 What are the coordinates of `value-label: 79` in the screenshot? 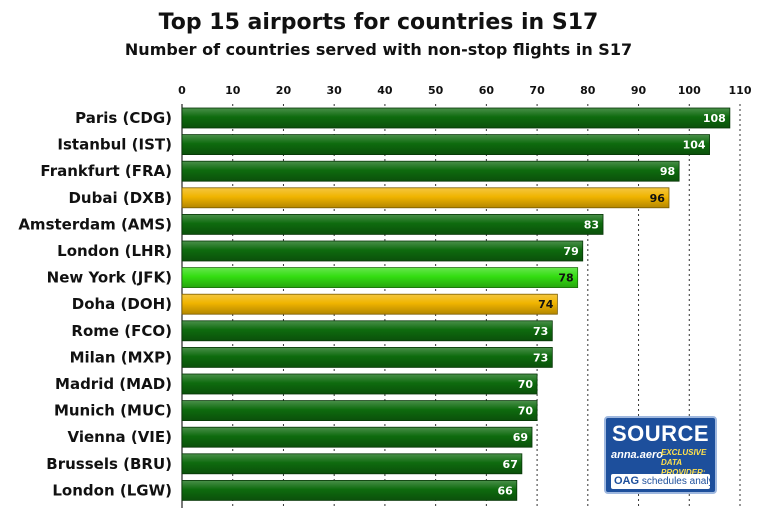 It's located at (570, 251).